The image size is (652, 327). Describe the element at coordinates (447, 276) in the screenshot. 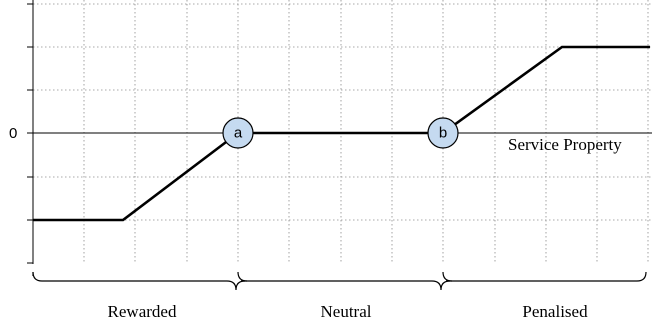

I see `brace-divider-b` at that location.